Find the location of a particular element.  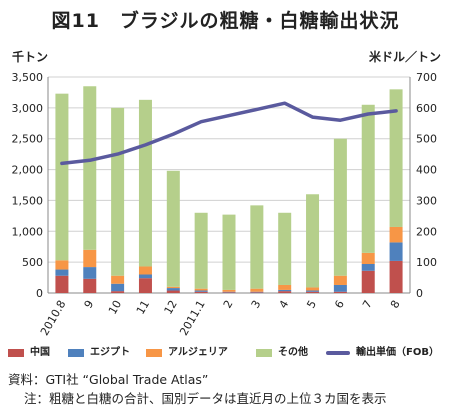

export-price-line is located at coordinates (229, 133).